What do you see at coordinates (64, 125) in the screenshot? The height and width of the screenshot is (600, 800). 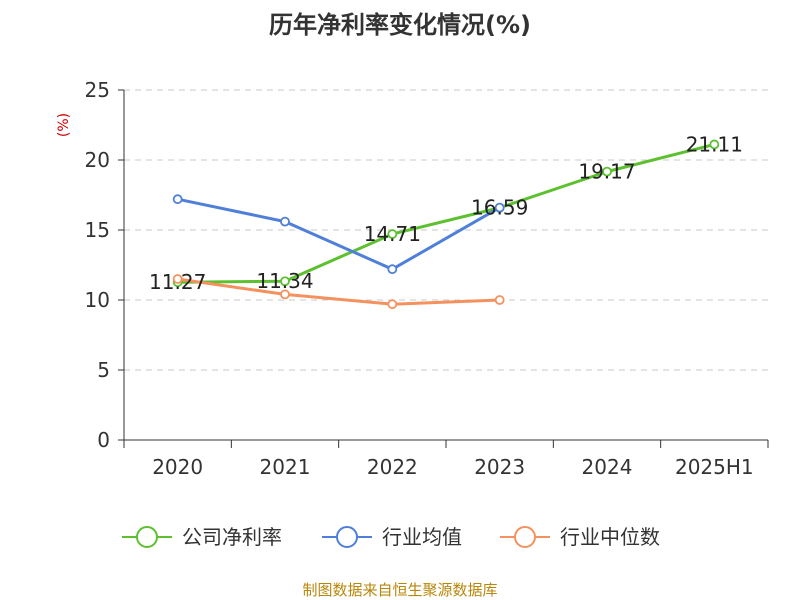 I see `y-axis-unit-label: (%)` at bounding box center [64, 125].